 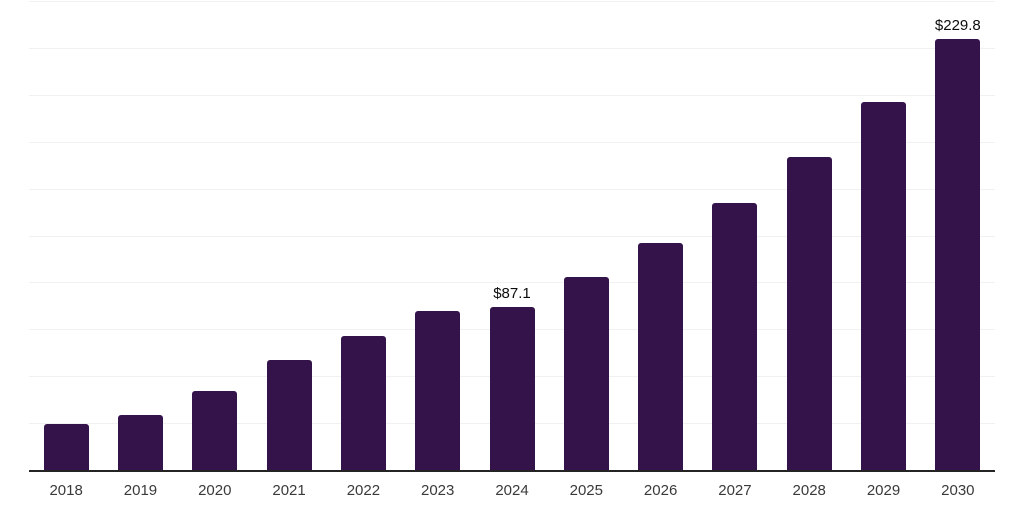 What do you see at coordinates (438, 490) in the screenshot?
I see `x-tick-label-2023: 2023` at bounding box center [438, 490].